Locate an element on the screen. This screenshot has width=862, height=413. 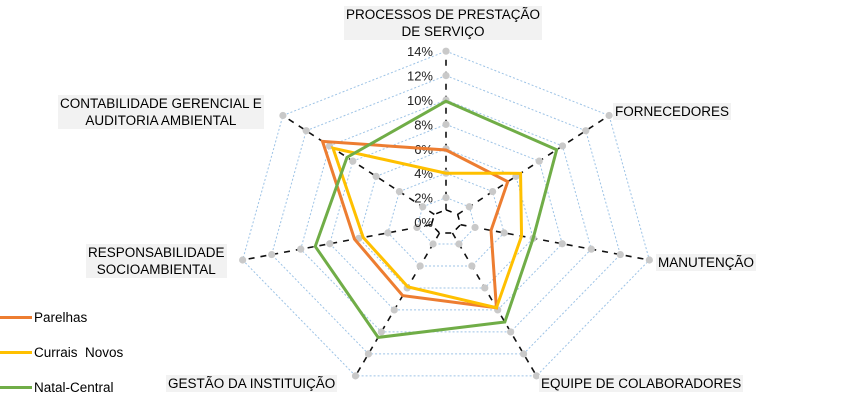
axis-label-text: EQUIPE DE COLABORADORES is located at coordinates (641, 383).